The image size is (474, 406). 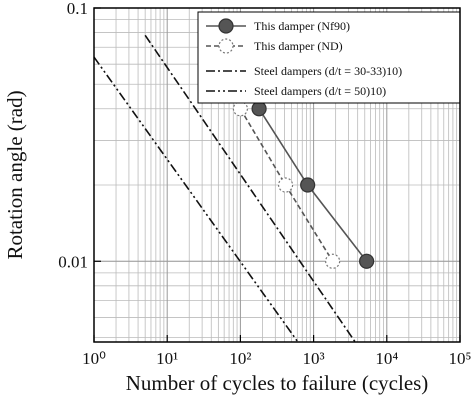 I want to click on x-axis-label: Number of cycles to failure (cycles), so click(x=277, y=383).